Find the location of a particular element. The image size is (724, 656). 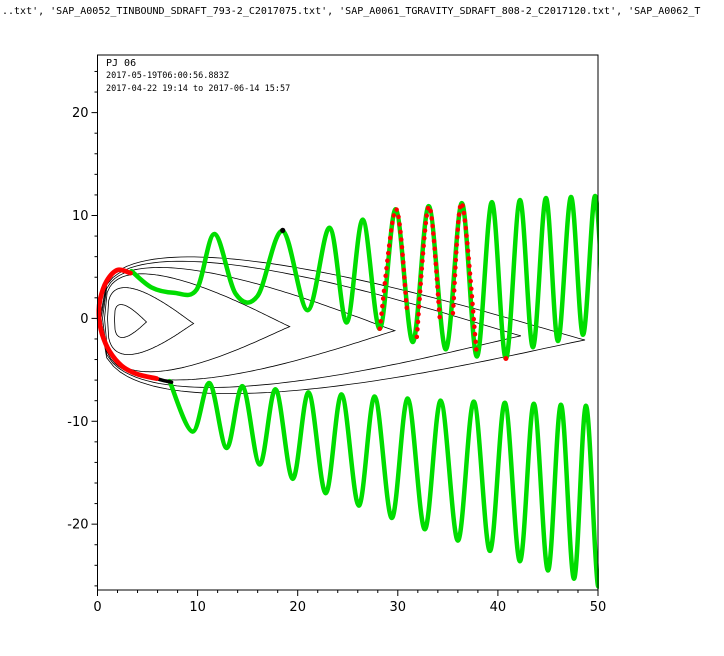

perijove-segment-path is located at coordinates (127, 324).